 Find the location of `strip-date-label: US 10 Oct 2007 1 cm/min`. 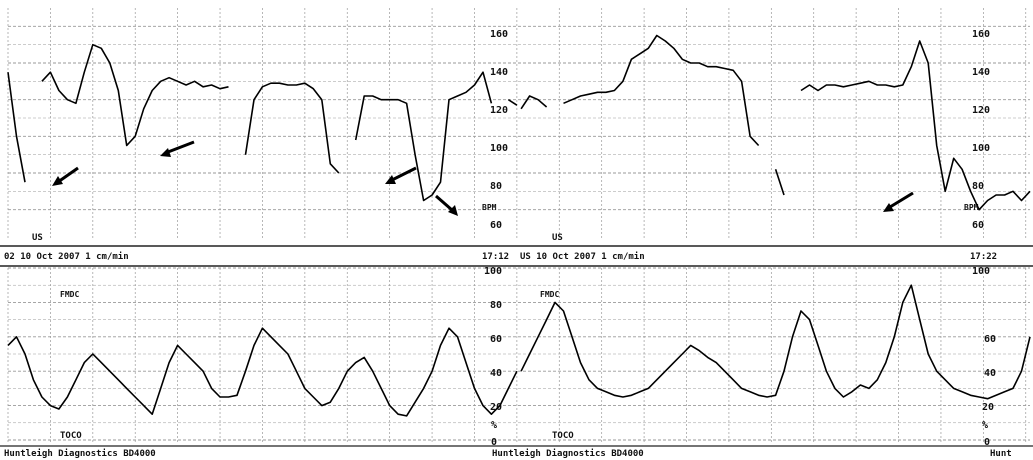

strip-date-label: US 10 Oct 2007 1 cm/min is located at coordinates (582, 256).